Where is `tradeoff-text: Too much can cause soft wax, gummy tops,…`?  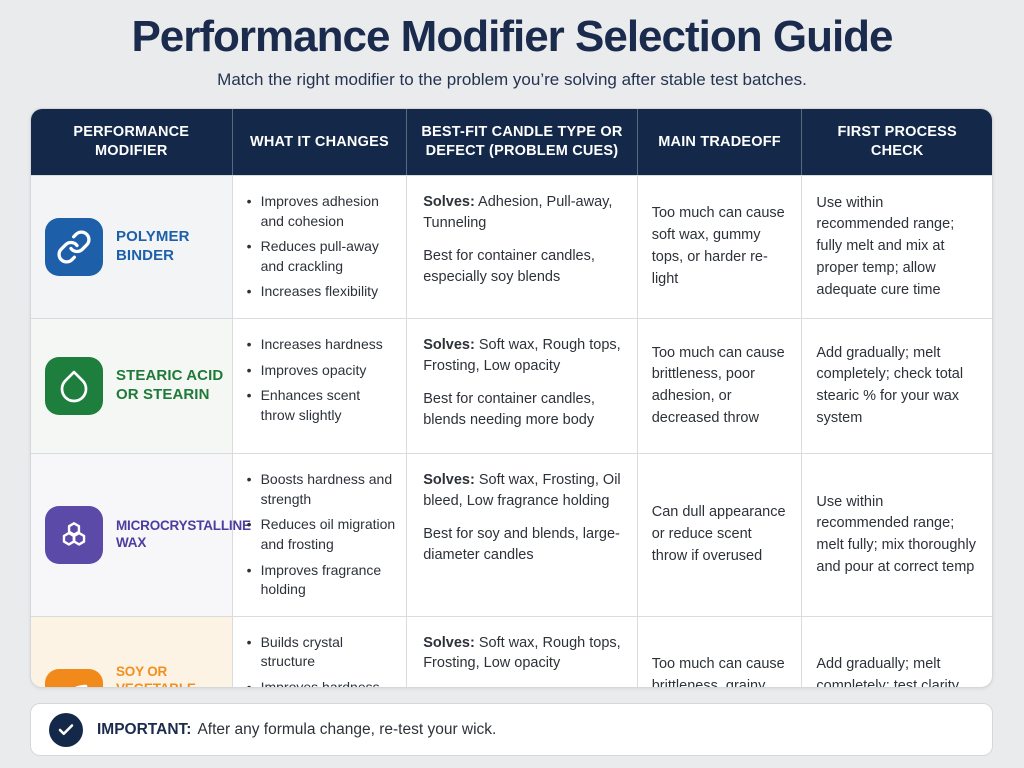 tradeoff-text: Too much can cause soft wax, gummy tops,… is located at coordinates (718, 246).